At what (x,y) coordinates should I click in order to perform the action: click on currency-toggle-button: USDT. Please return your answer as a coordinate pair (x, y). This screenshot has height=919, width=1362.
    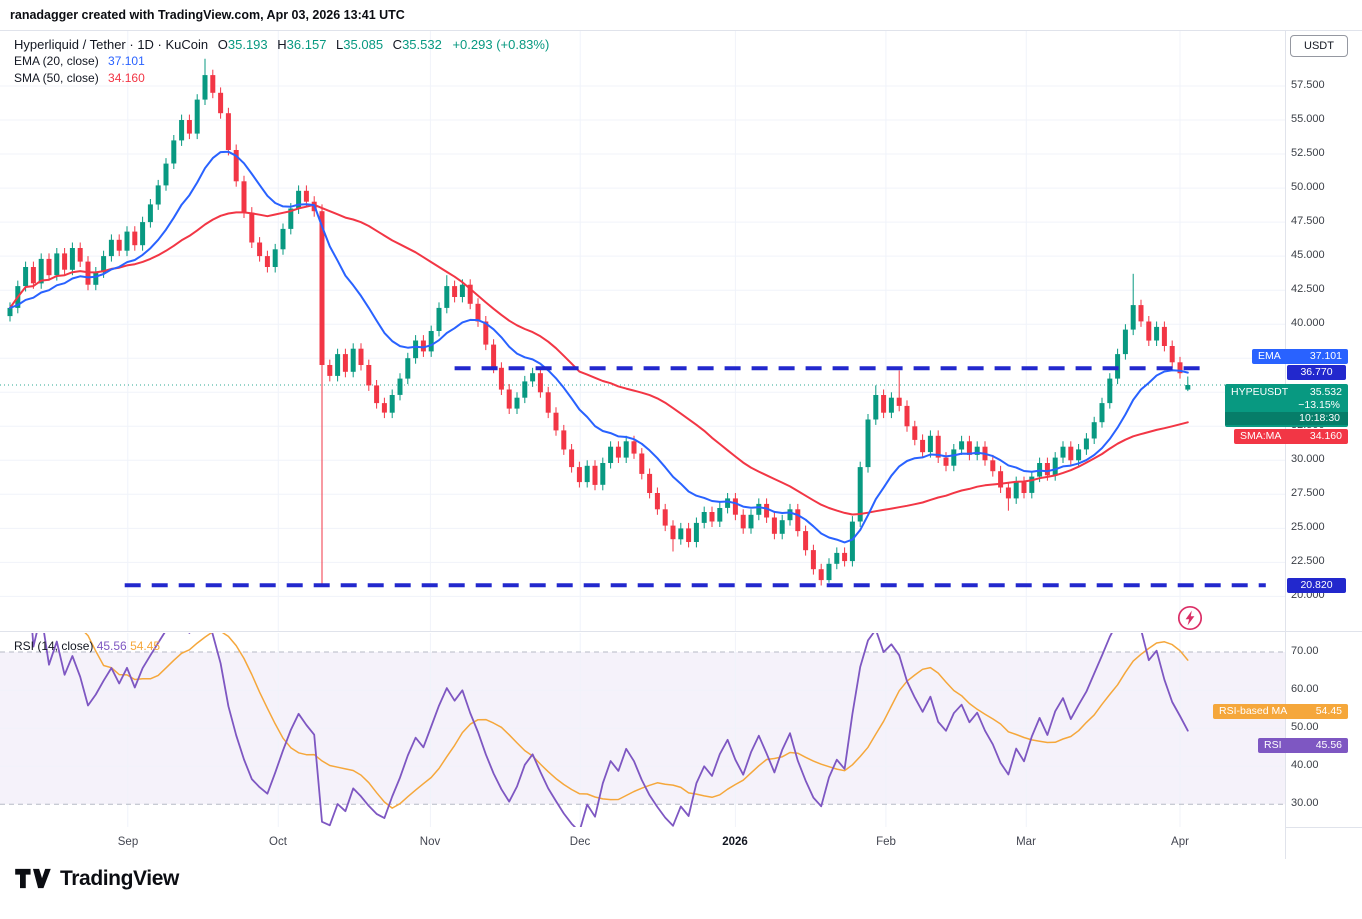
    Looking at the image, I should click on (1319, 46).